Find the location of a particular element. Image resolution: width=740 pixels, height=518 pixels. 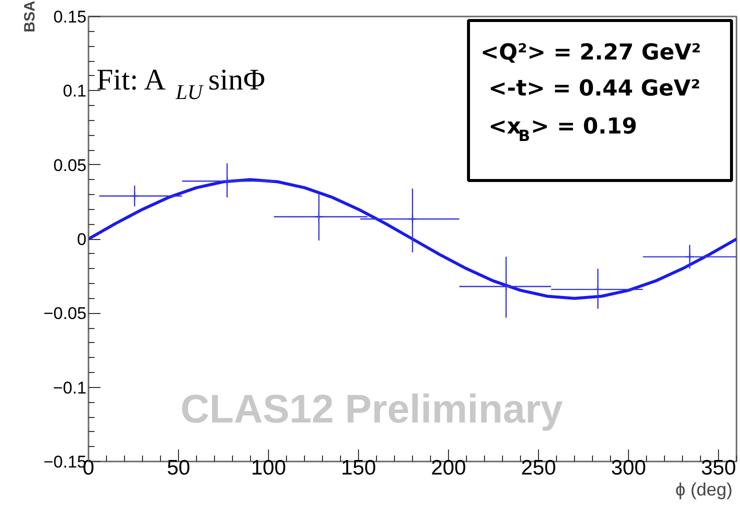

y-axis-title: BSA is located at coordinates (29, 16).